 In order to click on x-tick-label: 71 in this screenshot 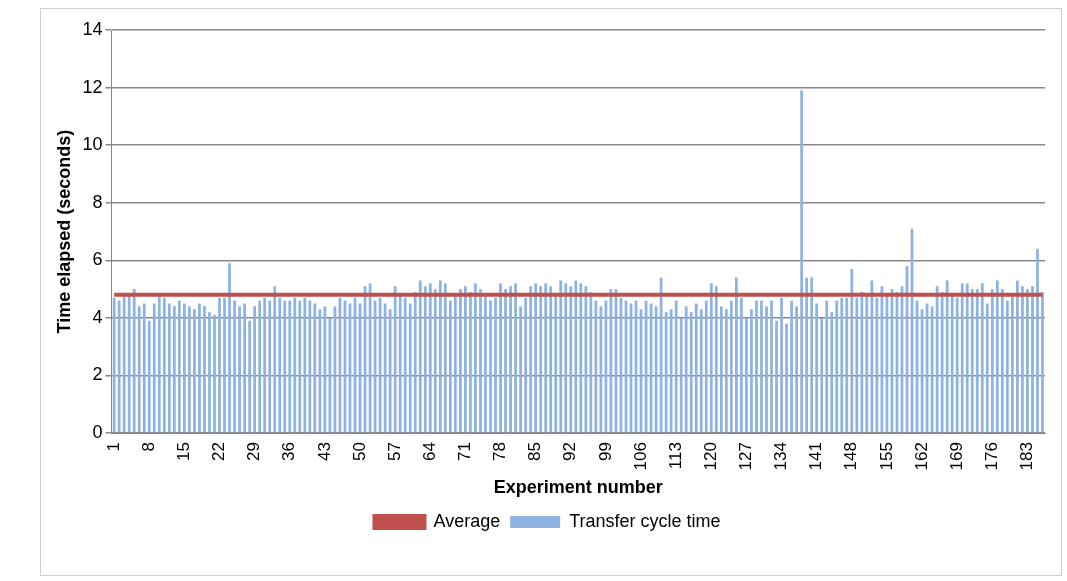, I will do `click(465, 451)`.